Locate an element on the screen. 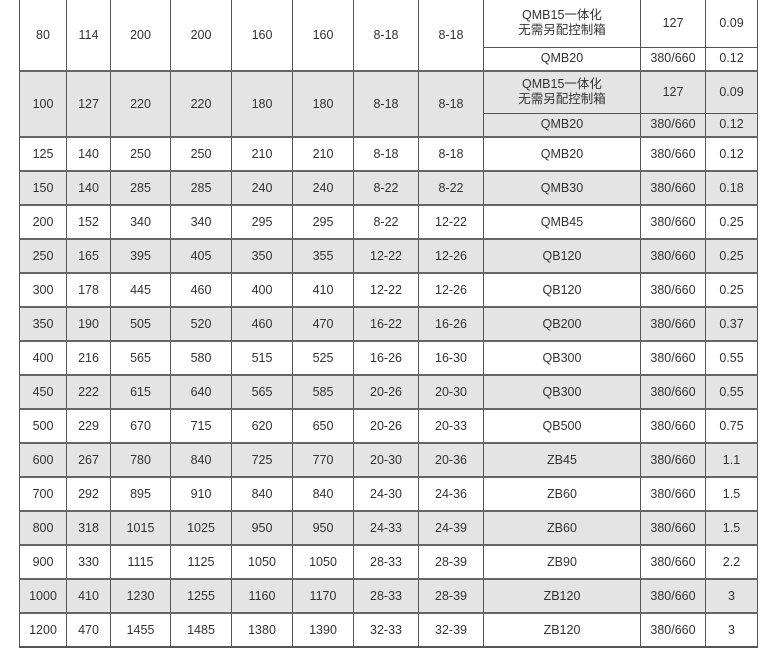 The height and width of the screenshot is (657, 772). table-cell: 210 is located at coordinates (262, 154).